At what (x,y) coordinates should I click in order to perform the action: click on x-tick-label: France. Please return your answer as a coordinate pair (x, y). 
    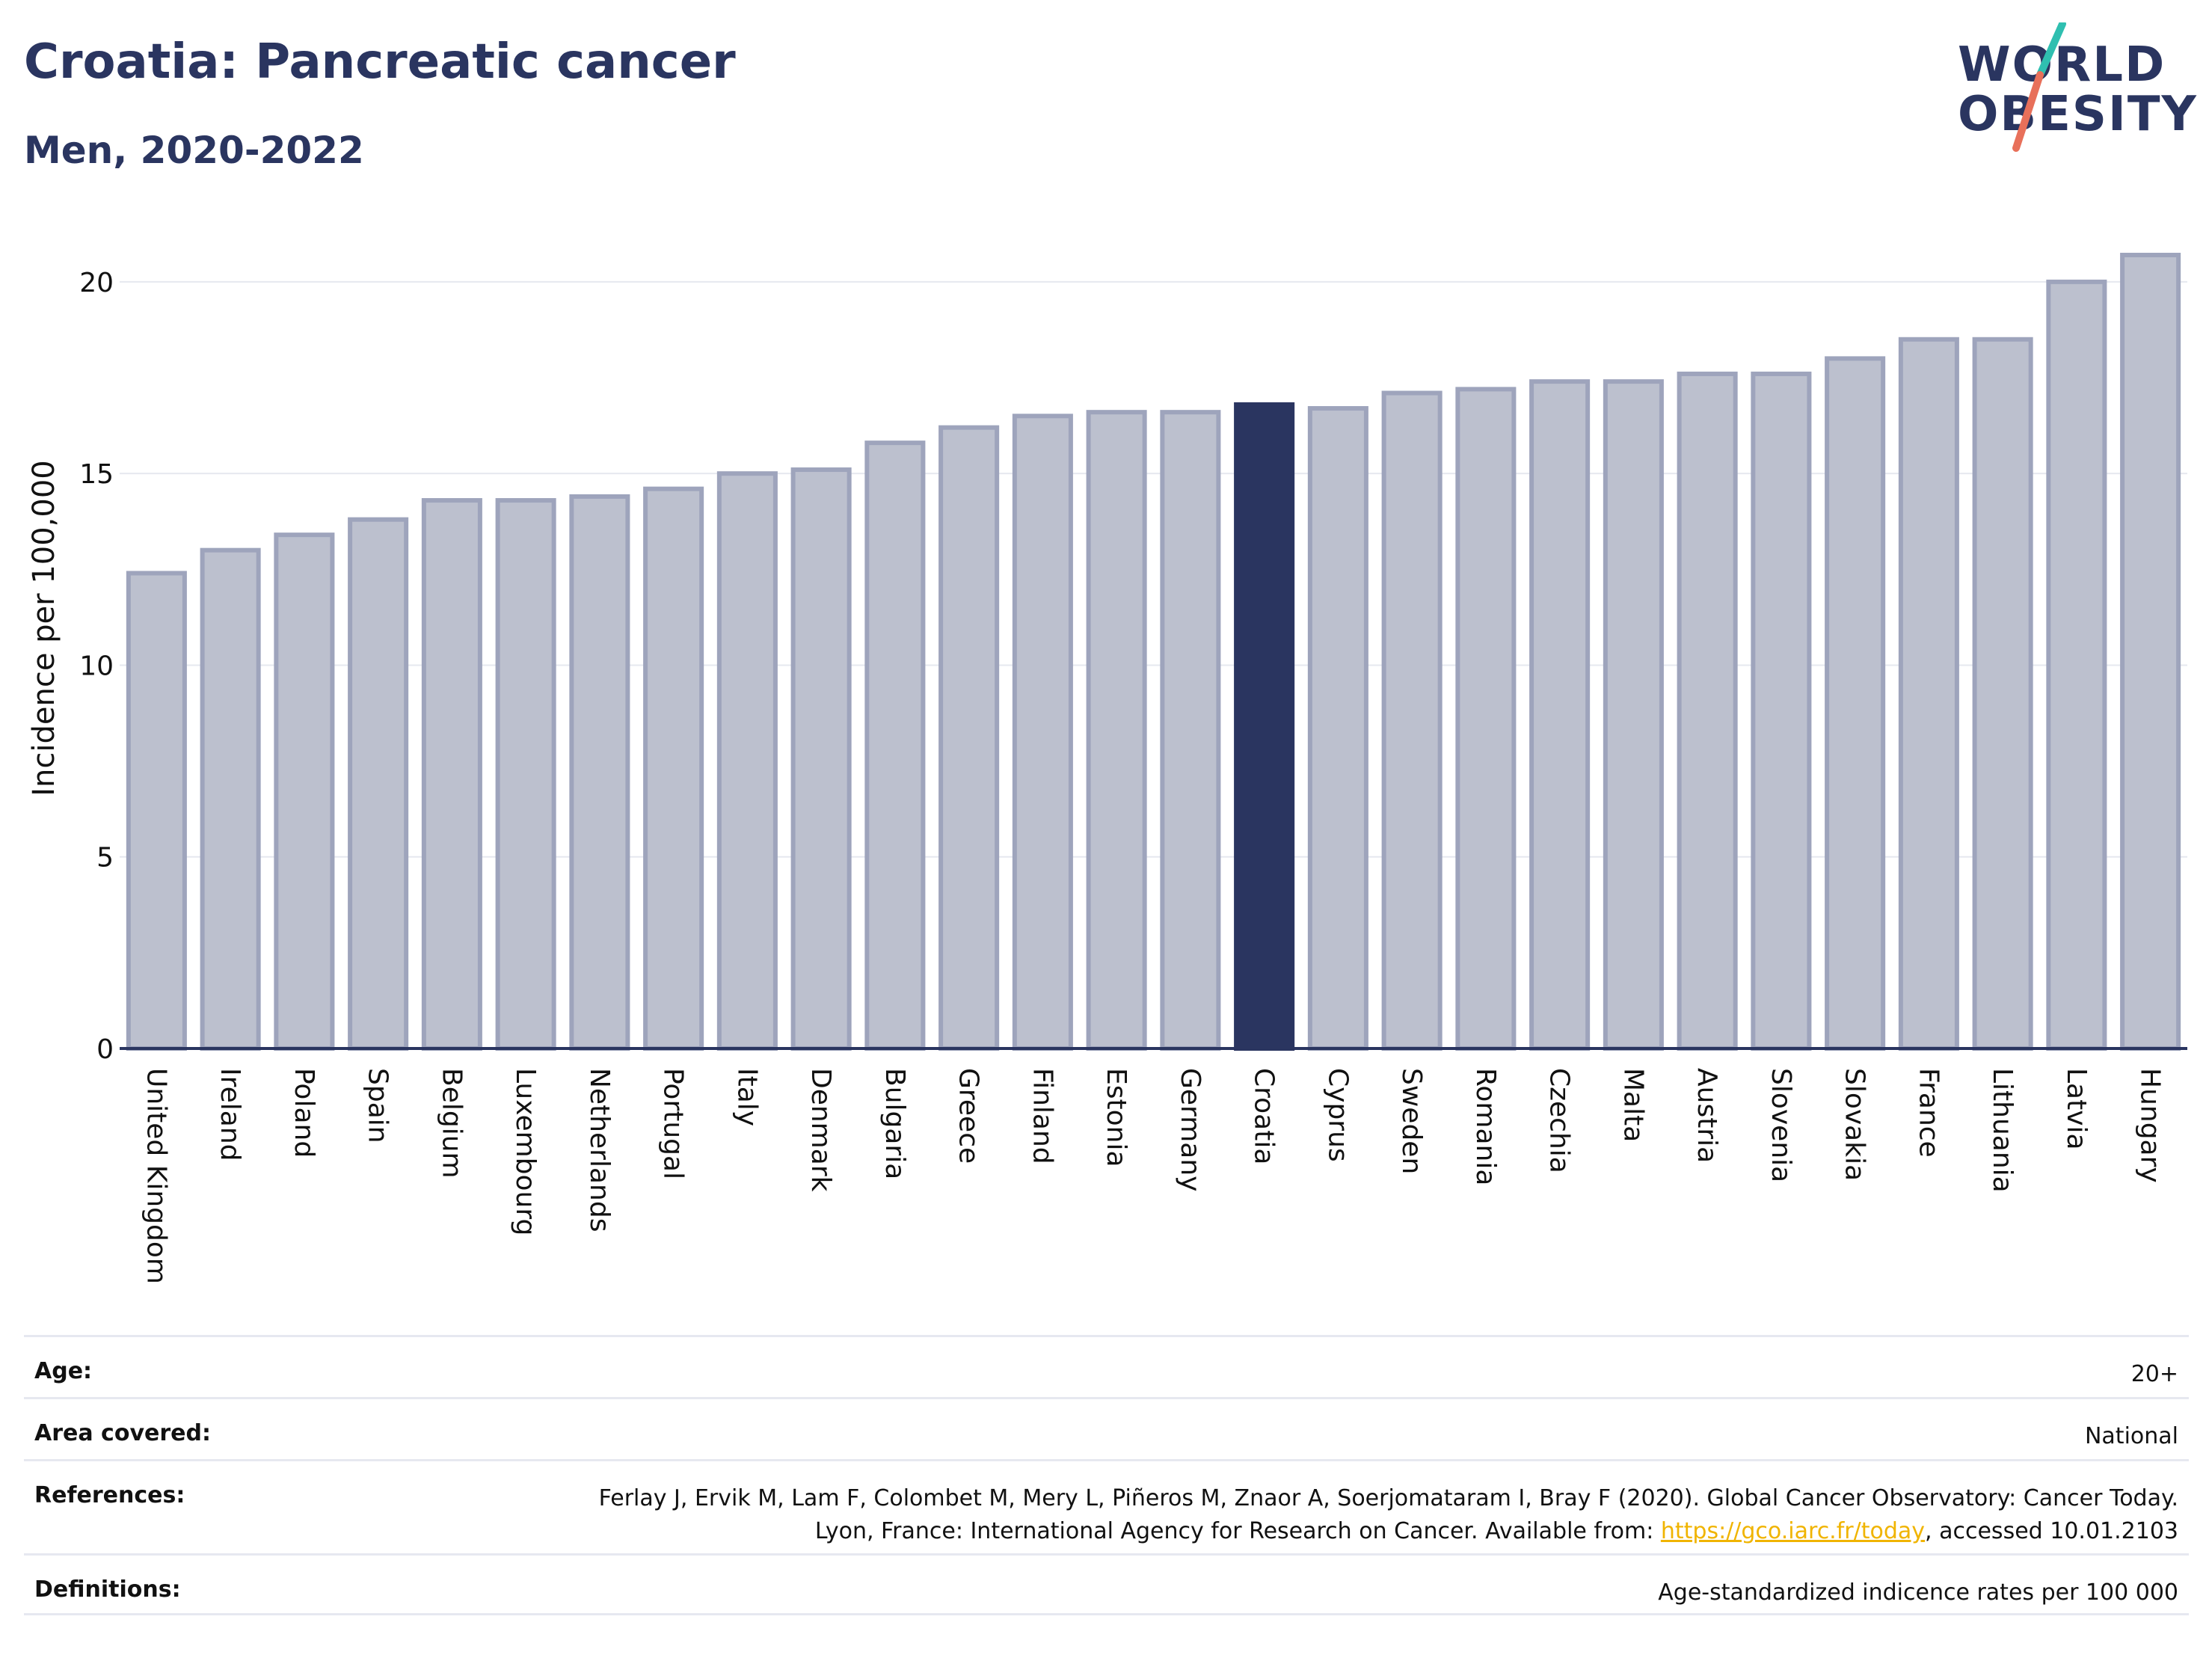
    Looking at the image, I should click on (1928, 1113).